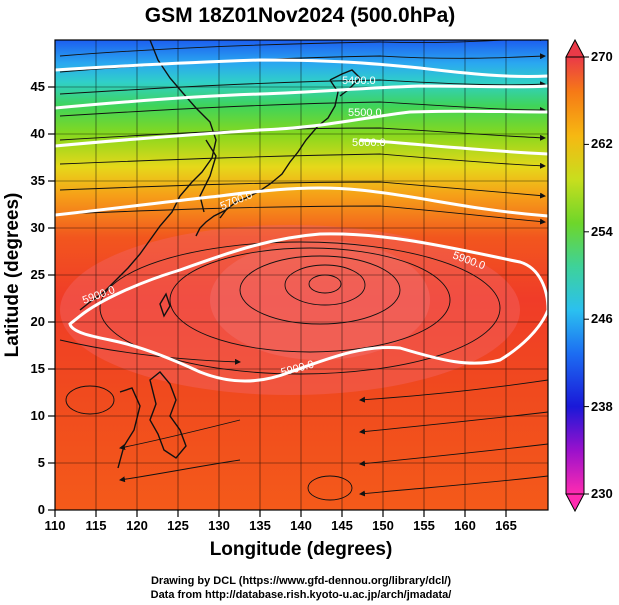 The height and width of the screenshot is (605, 619). What do you see at coordinates (51, 298) in the screenshot?
I see `y-axis` at bounding box center [51, 298].